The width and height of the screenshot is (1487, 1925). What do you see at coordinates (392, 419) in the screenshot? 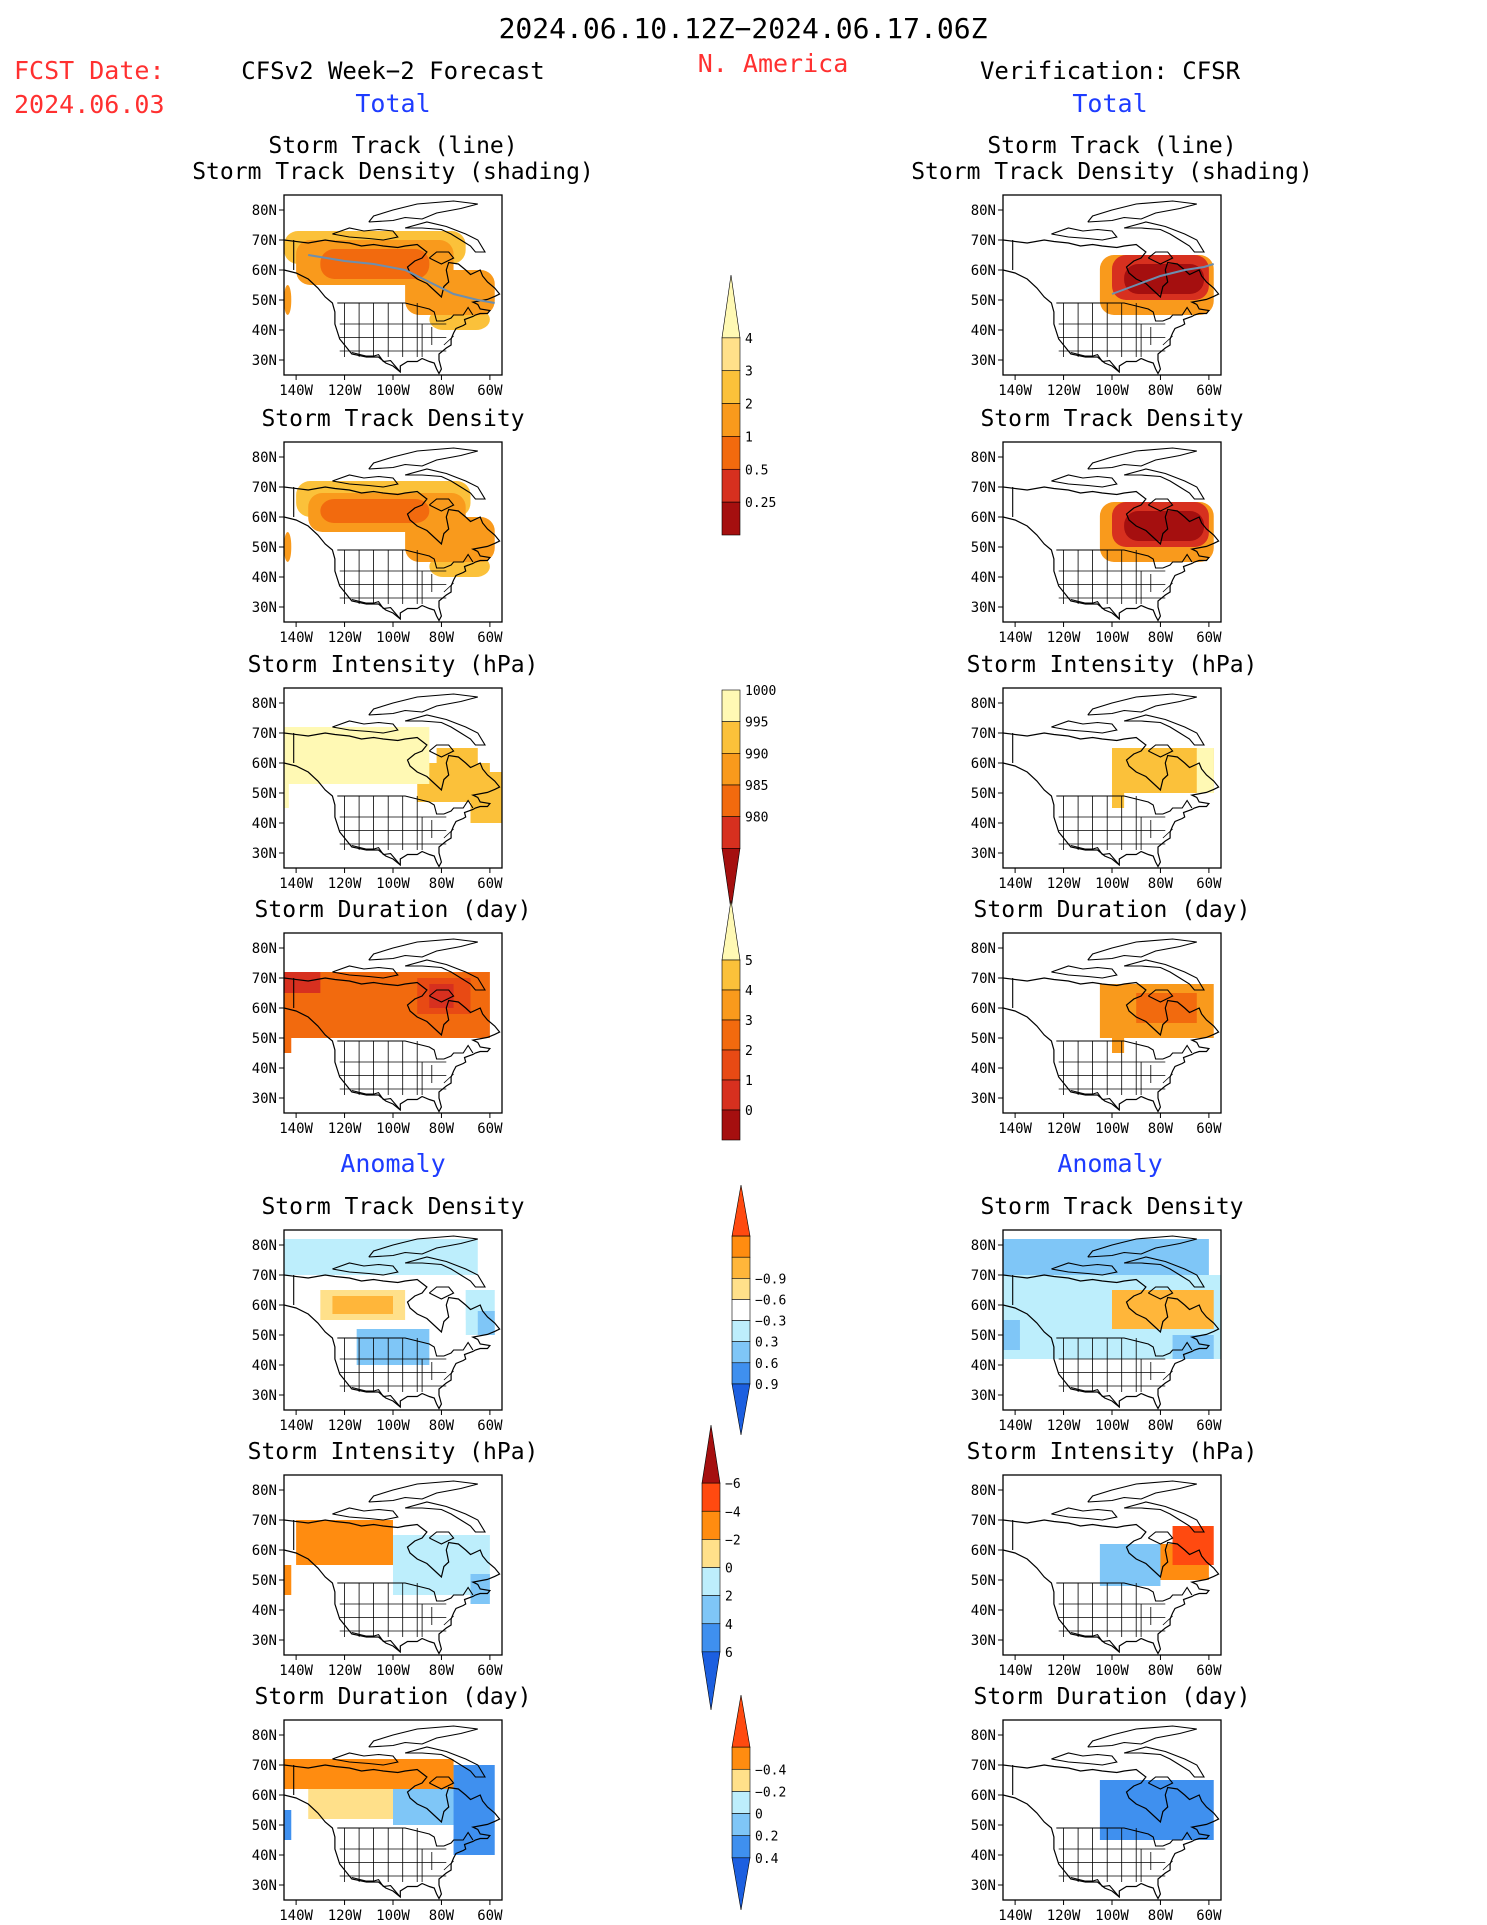
I see `panel-title: Storm Track Density` at bounding box center [392, 419].